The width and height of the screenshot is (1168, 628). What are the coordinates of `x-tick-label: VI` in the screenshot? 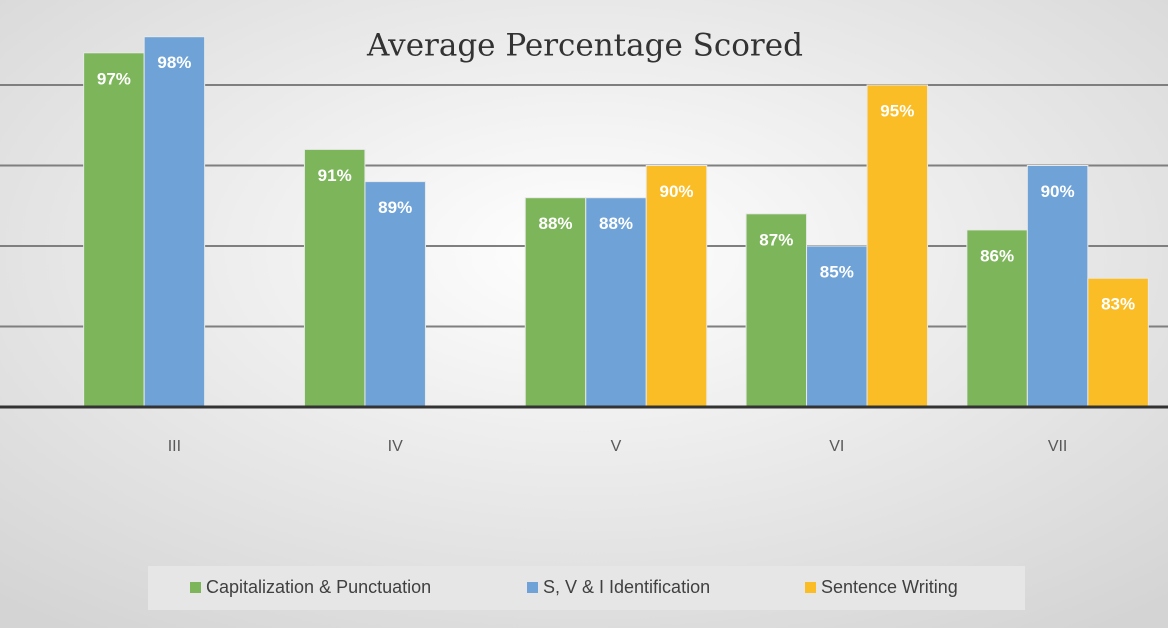 It's located at (836, 446).